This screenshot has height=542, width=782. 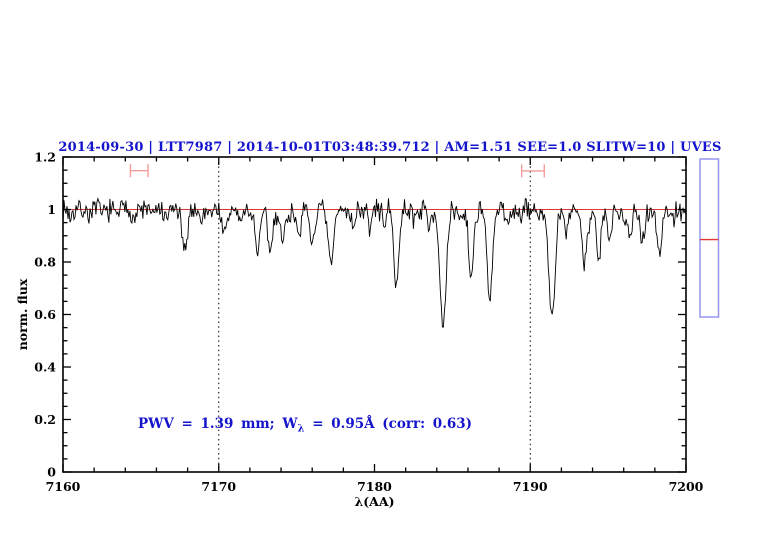 I want to click on y-tick-label: 0.4, so click(x=45, y=367).